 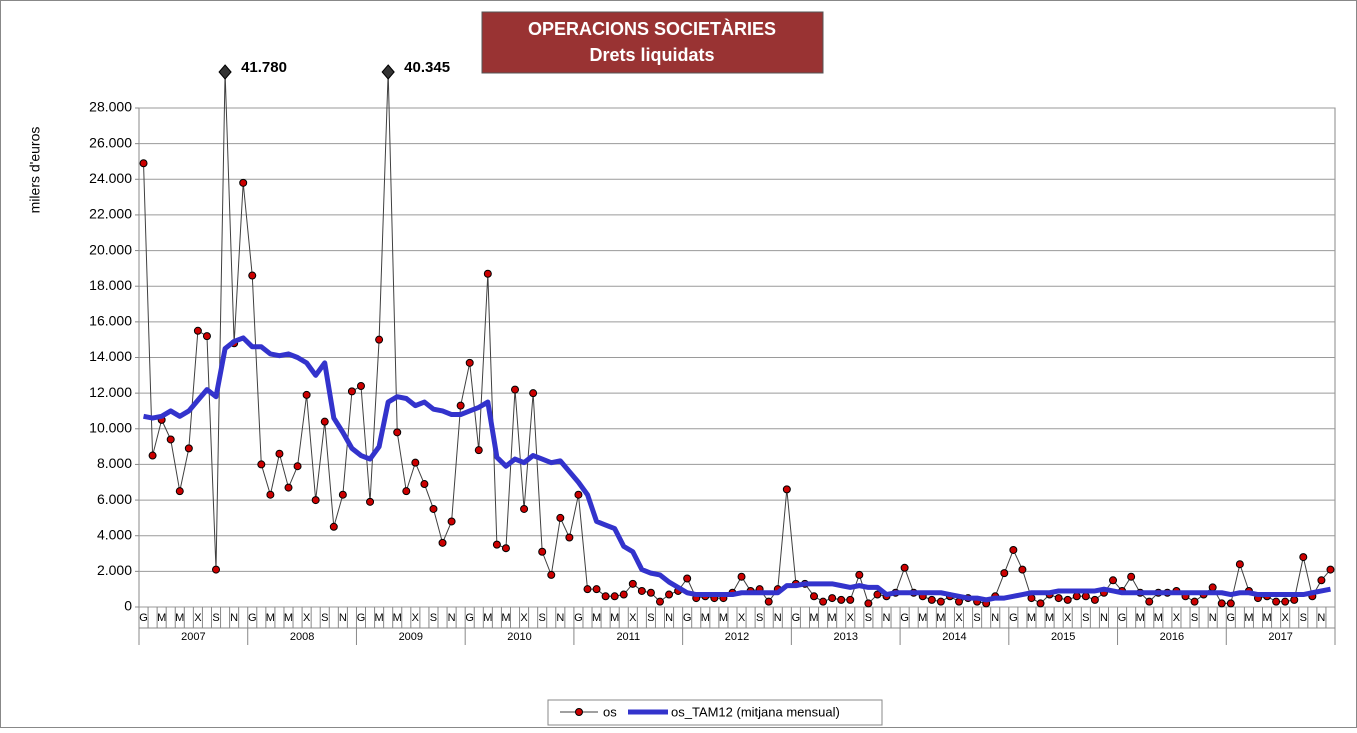 What do you see at coordinates (110, 392) in the screenshot?
I see `y-tick-label: 12.000` at bounding box center [110, 392].